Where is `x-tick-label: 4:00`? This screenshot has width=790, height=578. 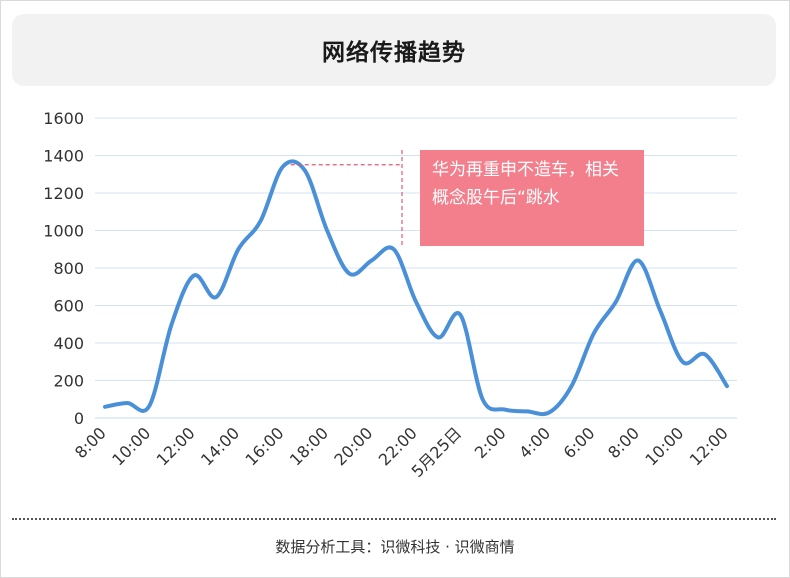 x-tick-label: 4:00 is located at coordinates (534, 442).